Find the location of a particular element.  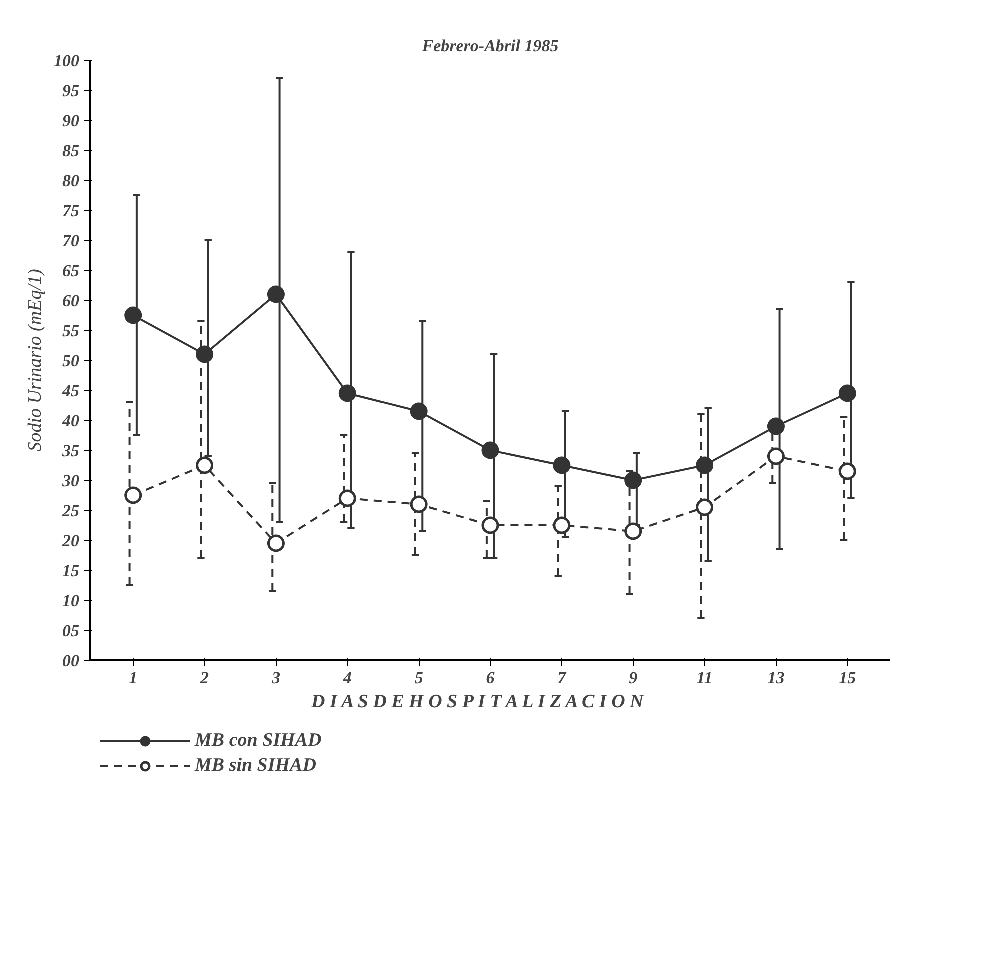

y-tick-label: 10 is located at coordinates (71, 601).